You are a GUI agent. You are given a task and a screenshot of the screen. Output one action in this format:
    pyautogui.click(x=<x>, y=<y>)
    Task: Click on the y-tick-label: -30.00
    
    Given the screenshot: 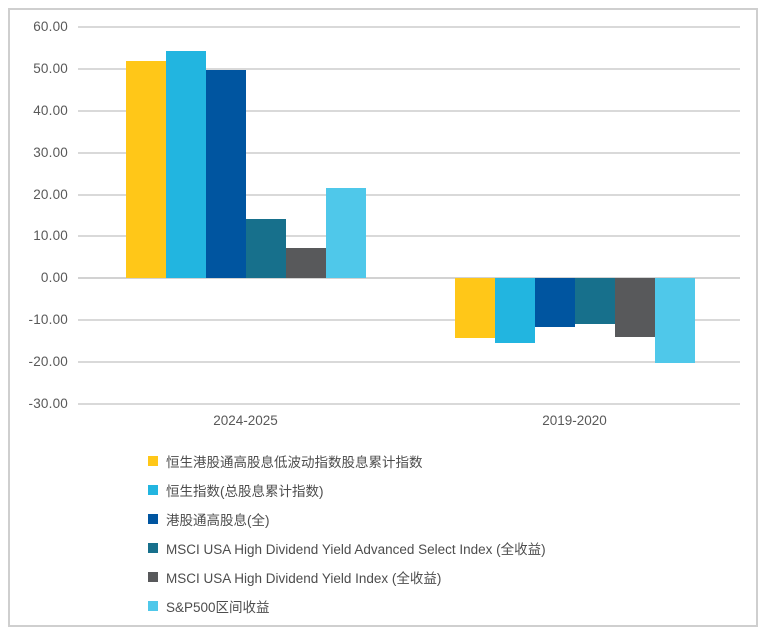 What is the action you would take?
    pyautogui.click(x=48, y=403)
    